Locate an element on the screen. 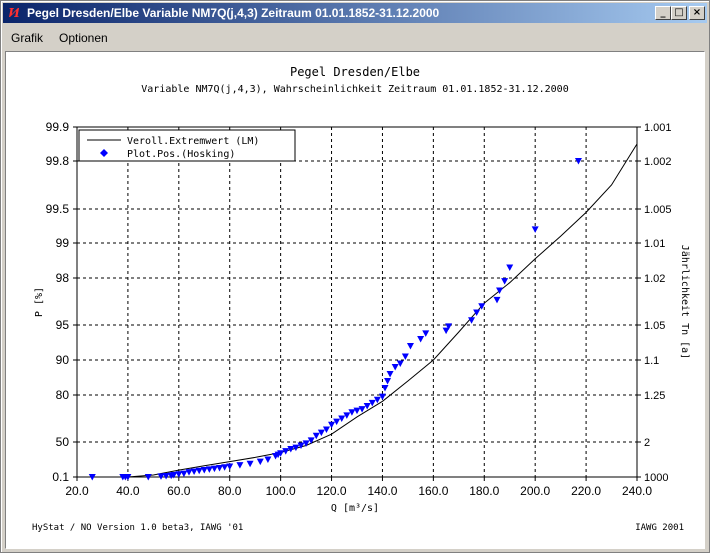 This screenshot has width=710, height=553. x-tick-label: 60.0 is located at coordinates (179, 491).